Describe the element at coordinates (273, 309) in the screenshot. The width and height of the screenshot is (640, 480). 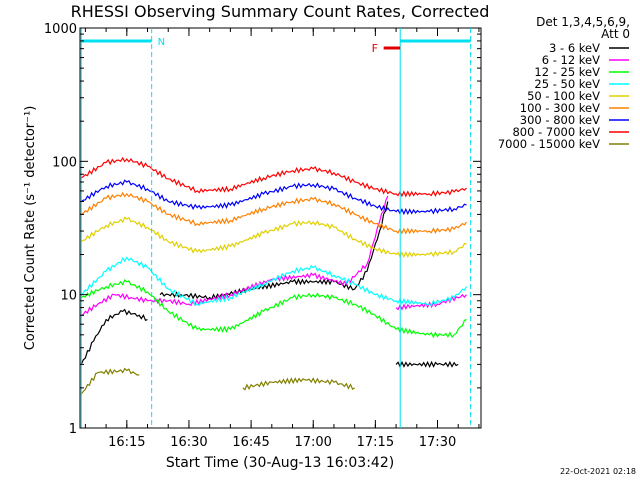
I see `series-line-12-25-kev` at that location.